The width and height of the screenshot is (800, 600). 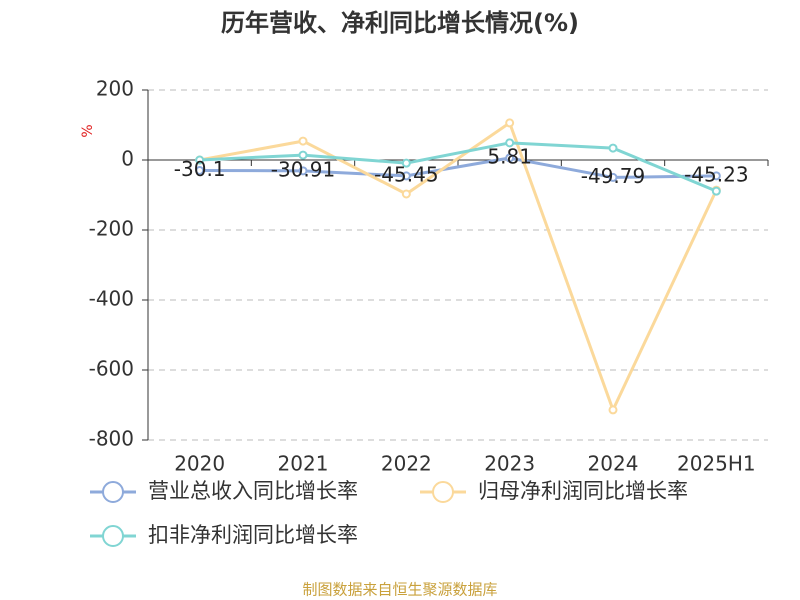 What do you see at coordinates (111, 439) in the screenshot?
I see `y-tick-label: -800` at bounding box center [111, 439].